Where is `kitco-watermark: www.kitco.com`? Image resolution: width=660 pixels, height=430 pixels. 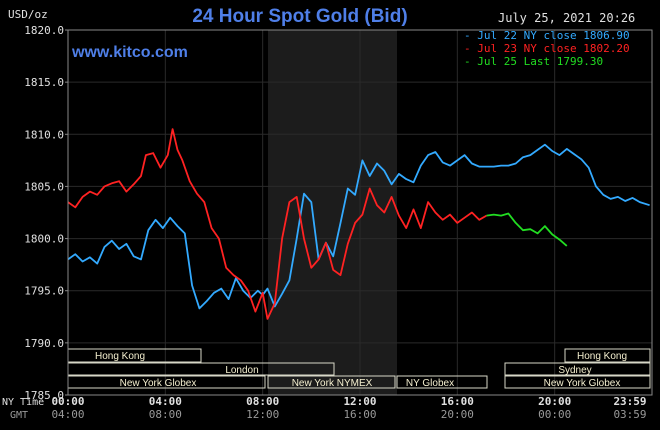 kitco-watermark: www.kitco.com is located at coordinates (129, 52).